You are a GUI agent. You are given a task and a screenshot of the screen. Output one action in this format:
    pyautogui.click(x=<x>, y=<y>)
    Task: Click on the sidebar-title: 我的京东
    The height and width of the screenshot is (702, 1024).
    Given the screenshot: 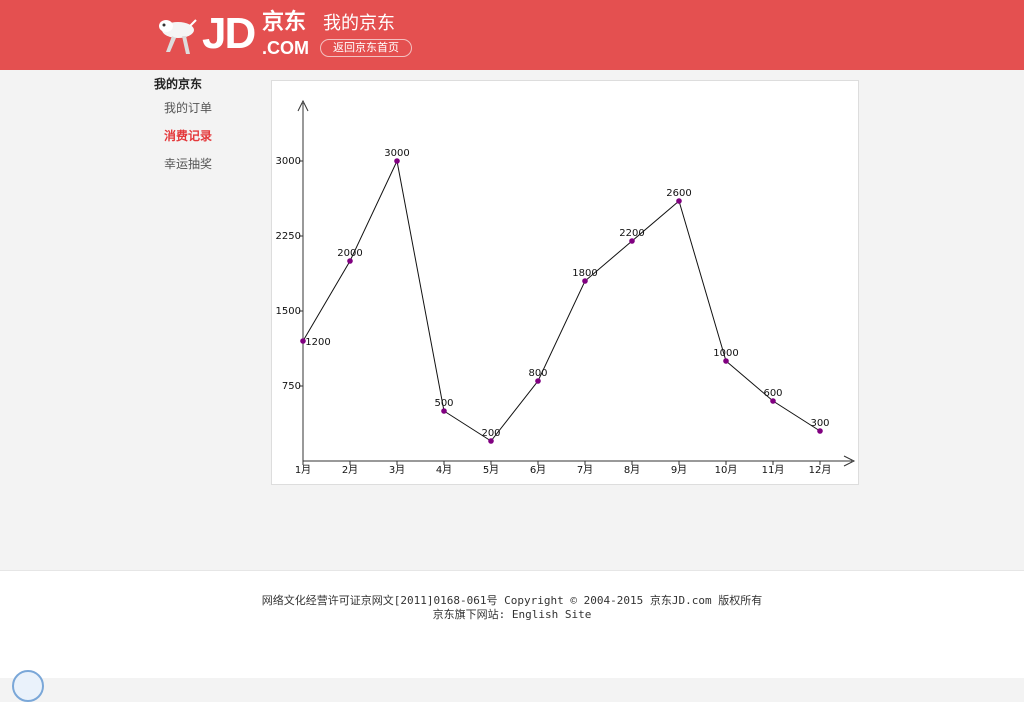 What is the action you would take?
    pyautogui.click(x=178, y=84)
    